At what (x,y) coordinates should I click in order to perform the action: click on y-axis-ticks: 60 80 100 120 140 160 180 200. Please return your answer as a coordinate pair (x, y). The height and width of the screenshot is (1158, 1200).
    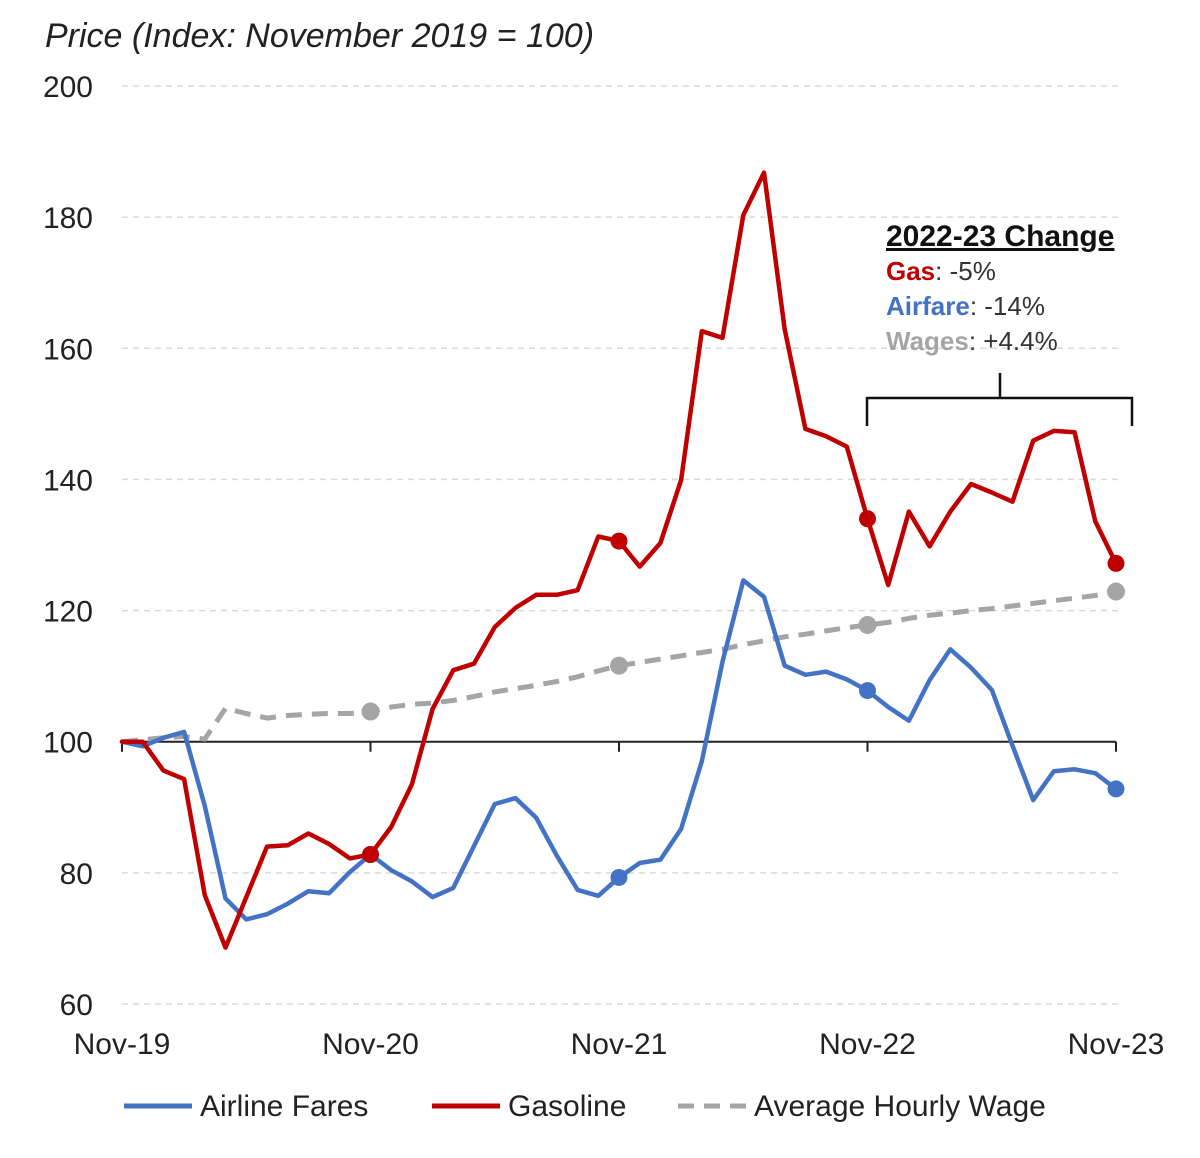
    Looking at the image, I should click on (68, 546).